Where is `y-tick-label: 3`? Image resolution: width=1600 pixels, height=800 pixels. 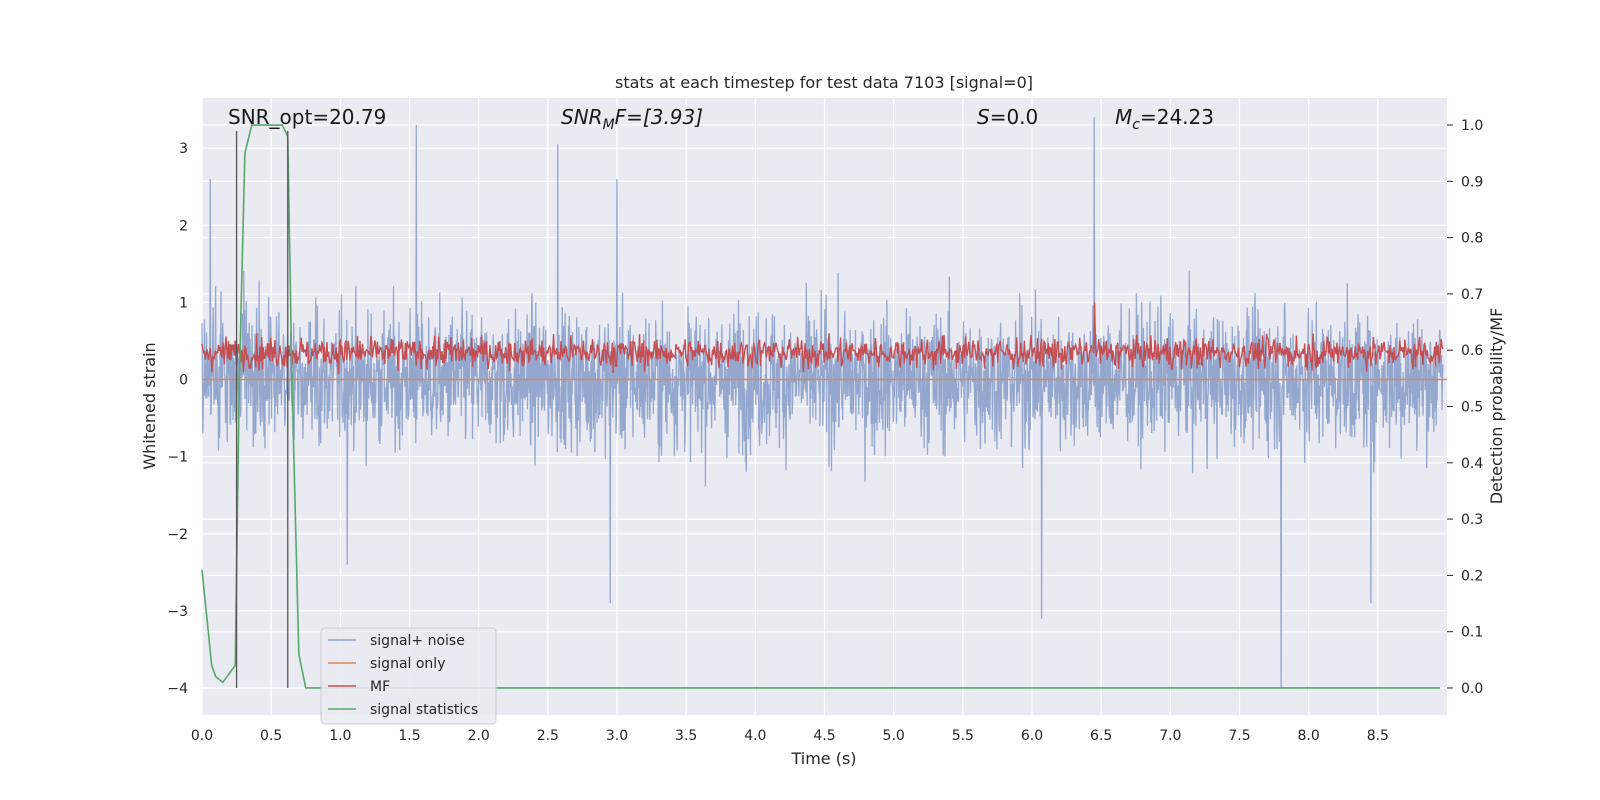 y-tick-label: 3 is located at coordinates (183, 149).